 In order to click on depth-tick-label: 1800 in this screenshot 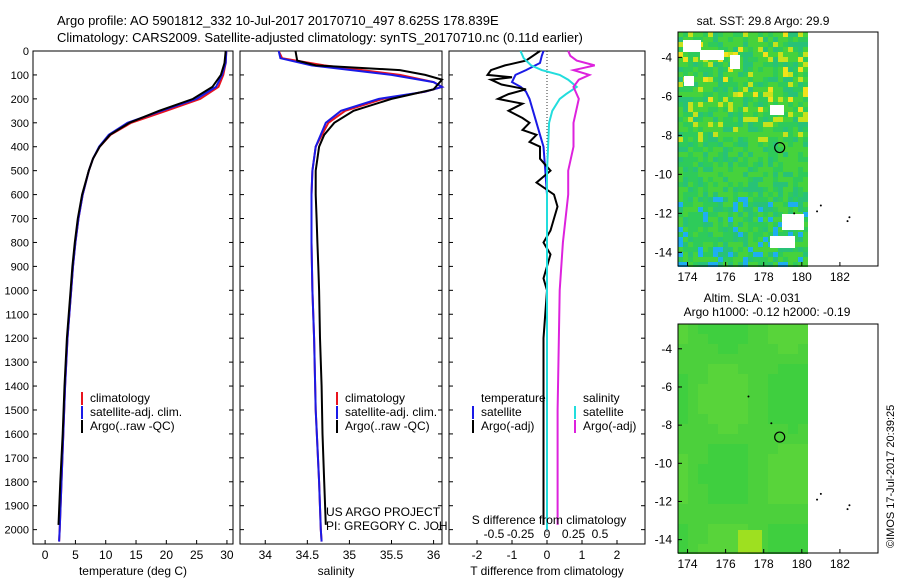, I will do `click(17, 483)`.